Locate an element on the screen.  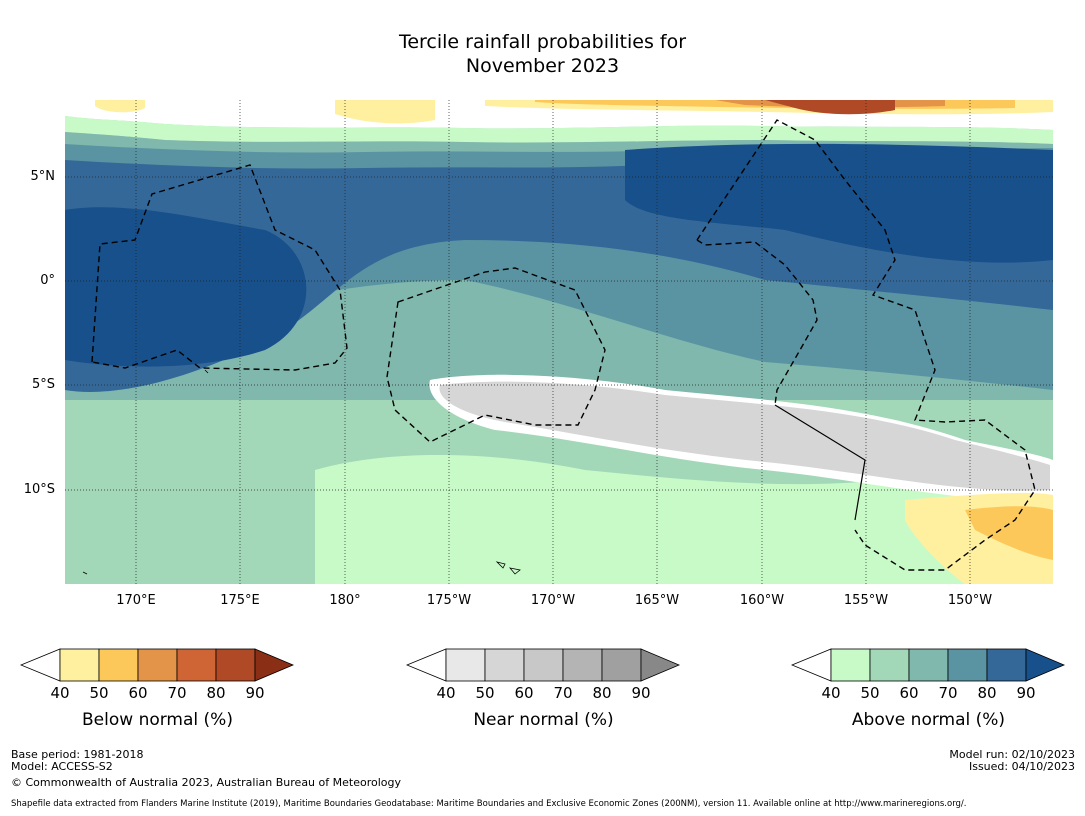
lon-label-170w: 170°W is located at coordinates (553, 600).